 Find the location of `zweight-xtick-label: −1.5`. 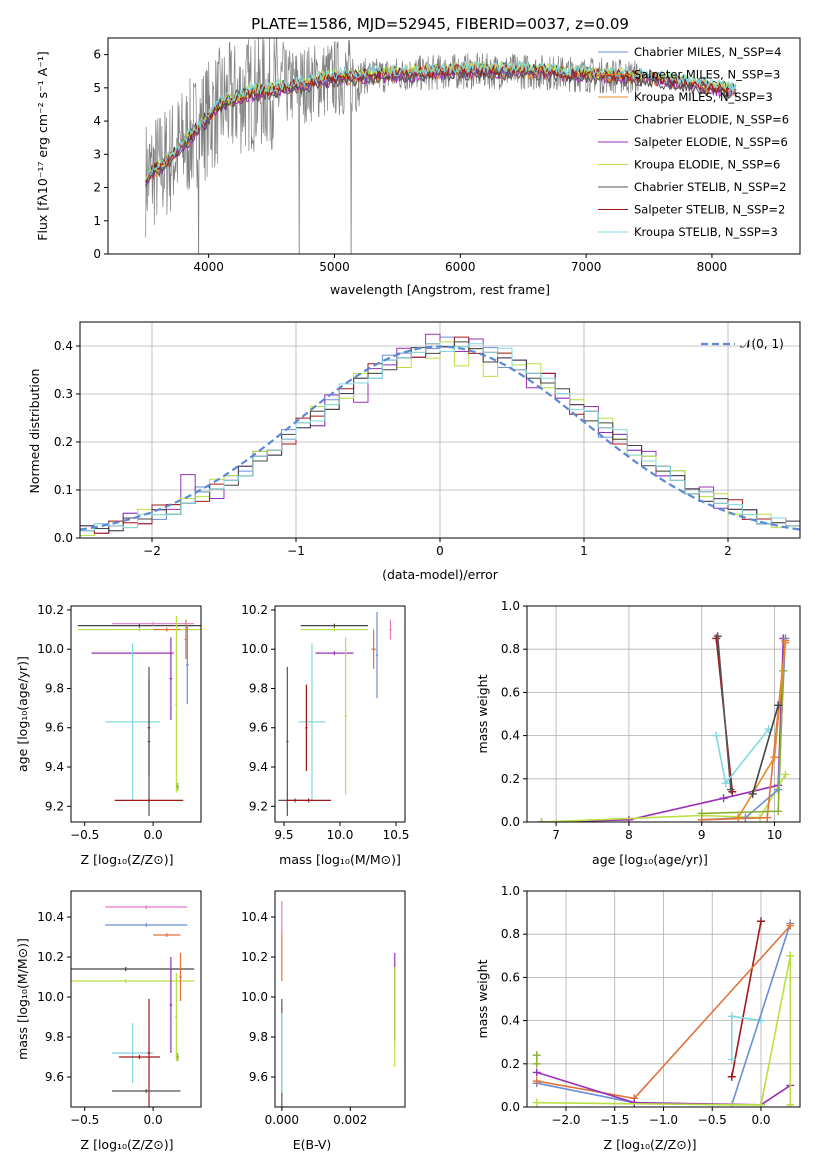

zweight-xtick-label: −1.5 is located at coordinates (614, 1120).